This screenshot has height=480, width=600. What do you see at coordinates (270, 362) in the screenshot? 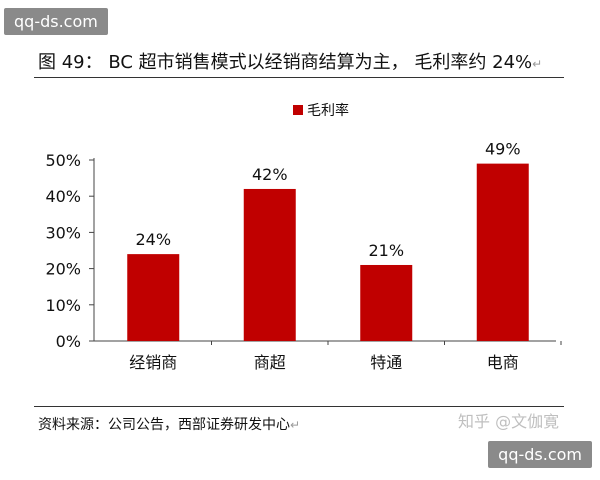
I see `category-label: 商超` at bounding box center [270, 362].